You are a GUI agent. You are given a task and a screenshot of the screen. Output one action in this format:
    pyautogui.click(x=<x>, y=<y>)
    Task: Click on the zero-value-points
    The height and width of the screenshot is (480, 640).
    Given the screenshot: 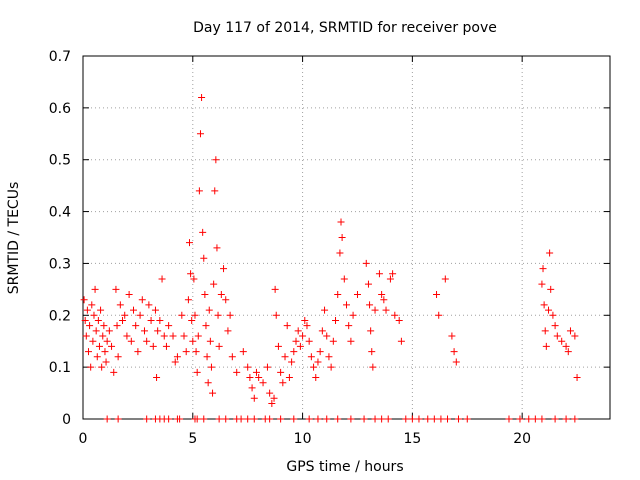 What is the action you would take?
    pyautogui.click(x=341, y=419)
    